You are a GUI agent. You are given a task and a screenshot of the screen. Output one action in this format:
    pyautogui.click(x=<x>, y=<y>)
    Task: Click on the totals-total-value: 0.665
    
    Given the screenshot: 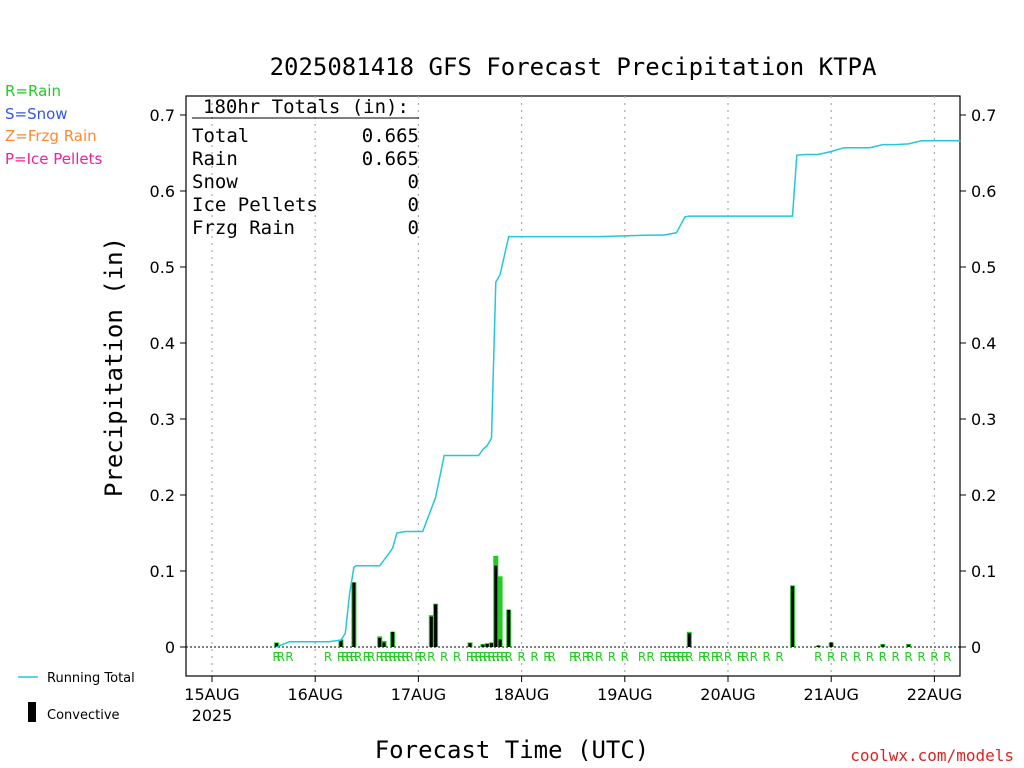 What is the action you would take?
    pyautogui.click(x=390, y=136)
    